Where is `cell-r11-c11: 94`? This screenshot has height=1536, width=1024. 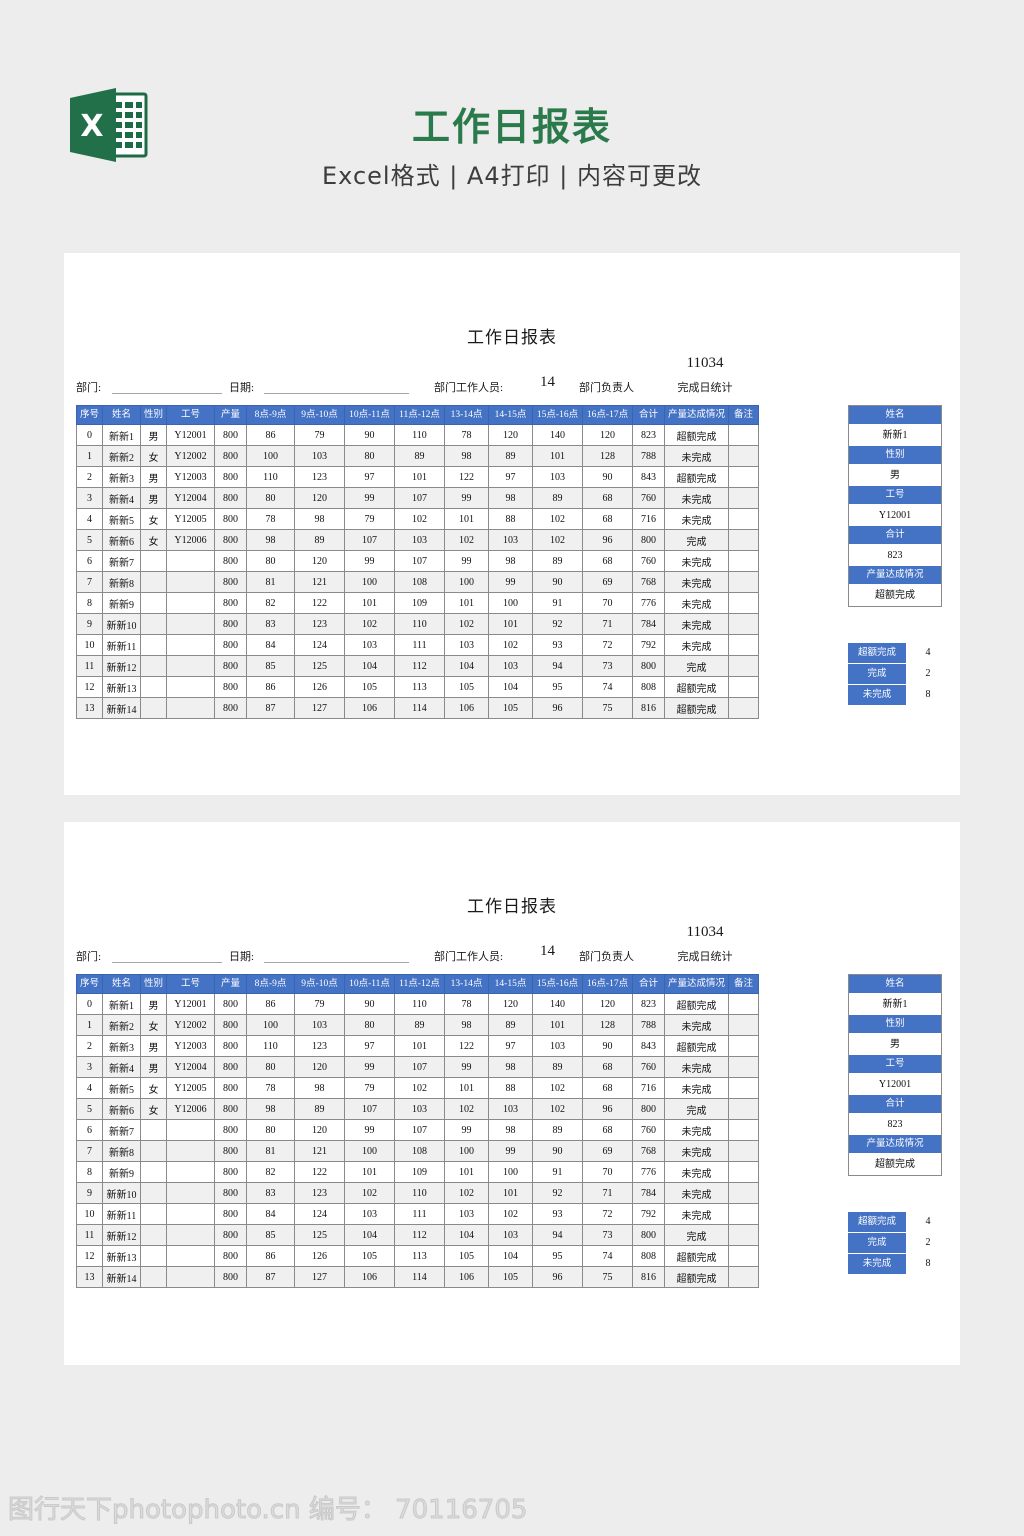
cell-r11-c11: 94 is located at coordinates (557, 1235).